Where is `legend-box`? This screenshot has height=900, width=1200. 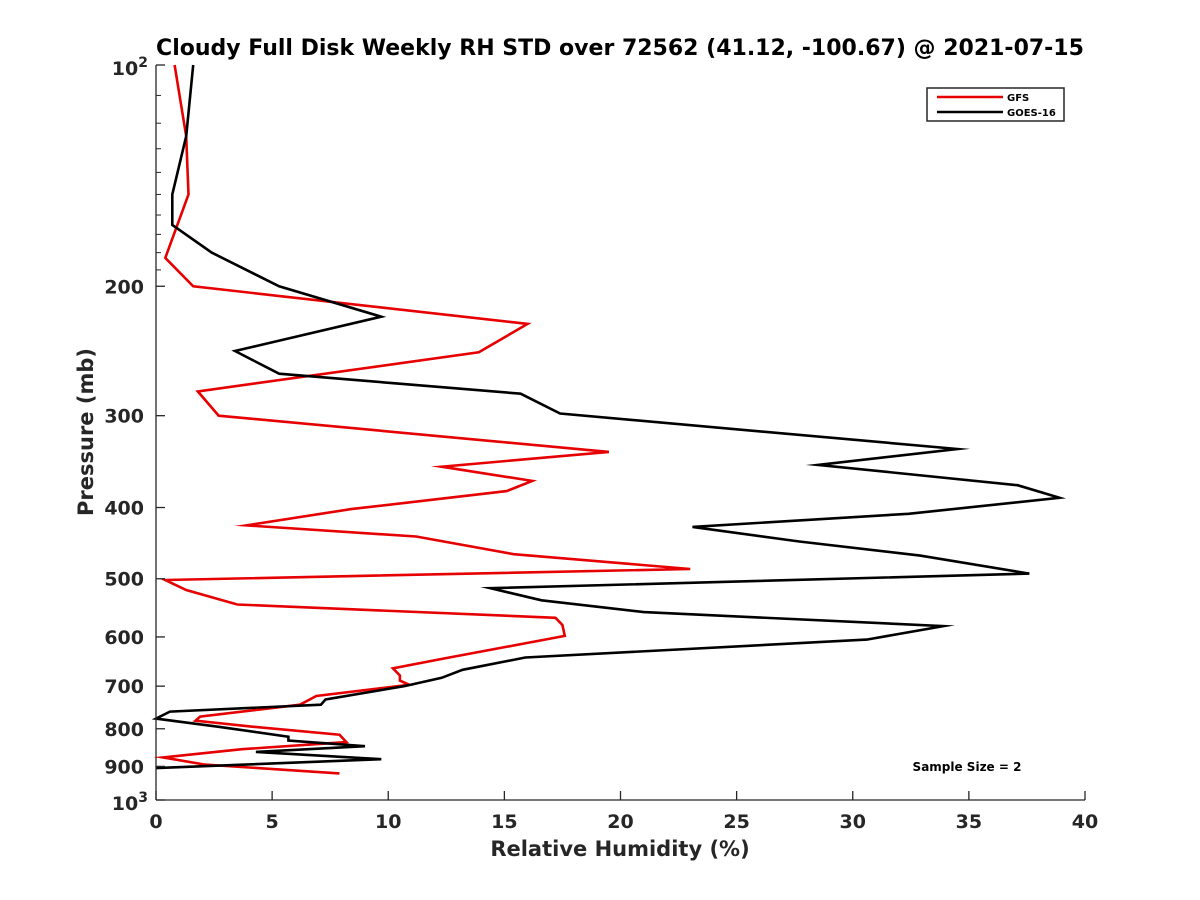
legend-box is located at coordinates (995, 104).